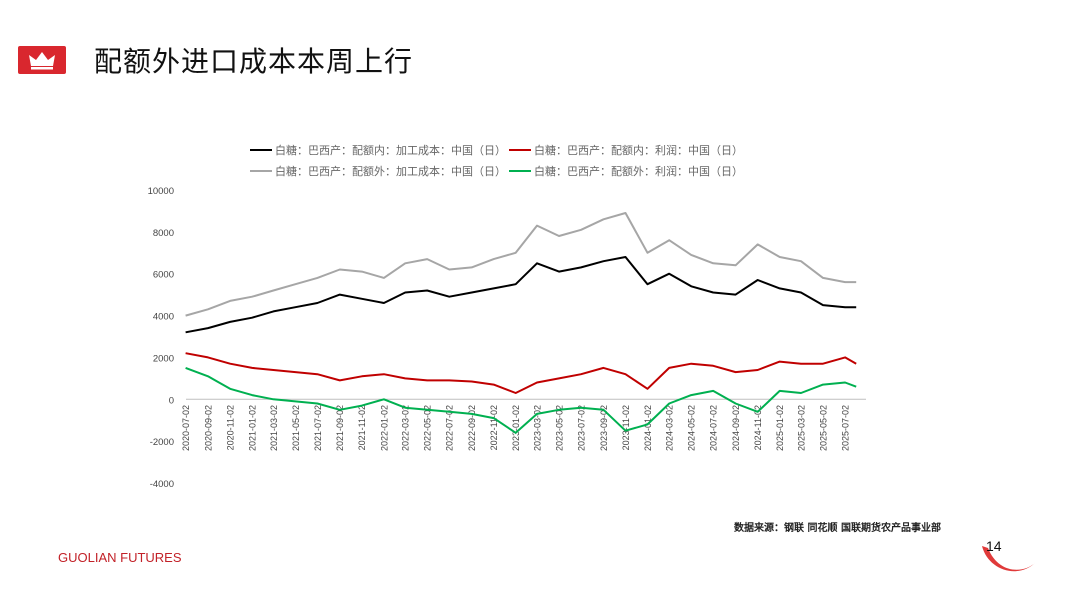 The height and width of the screenshot is (608, 1080). What do you see at coordinates (161, 191) in the screenshot?
I see `y-tick-label: 10000` at bounding box center [161, 191].